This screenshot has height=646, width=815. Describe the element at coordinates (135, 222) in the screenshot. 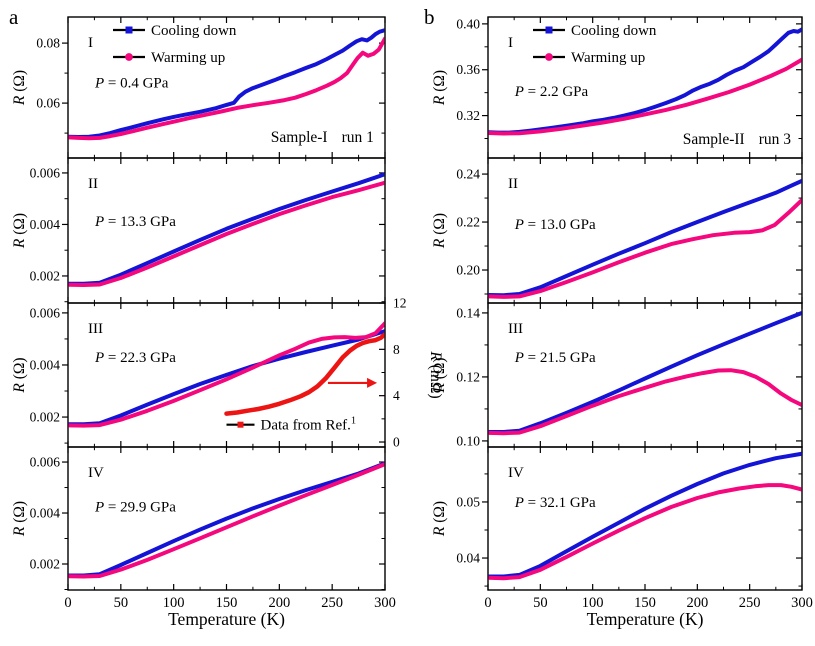

I see `pressure-label: P = 13.3 GPa` at that location.